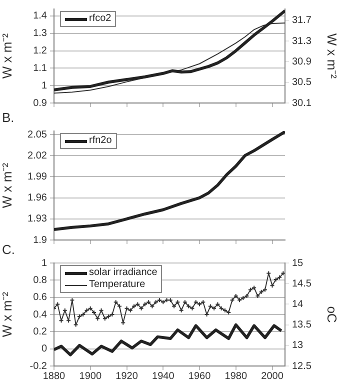 Image resolution: width=339 pixels, height=381 pixels. What do you see at coordinates (298, 346) in the screenshot?
I see `y2-tick-label: 13` at bounding box center [298, 346].